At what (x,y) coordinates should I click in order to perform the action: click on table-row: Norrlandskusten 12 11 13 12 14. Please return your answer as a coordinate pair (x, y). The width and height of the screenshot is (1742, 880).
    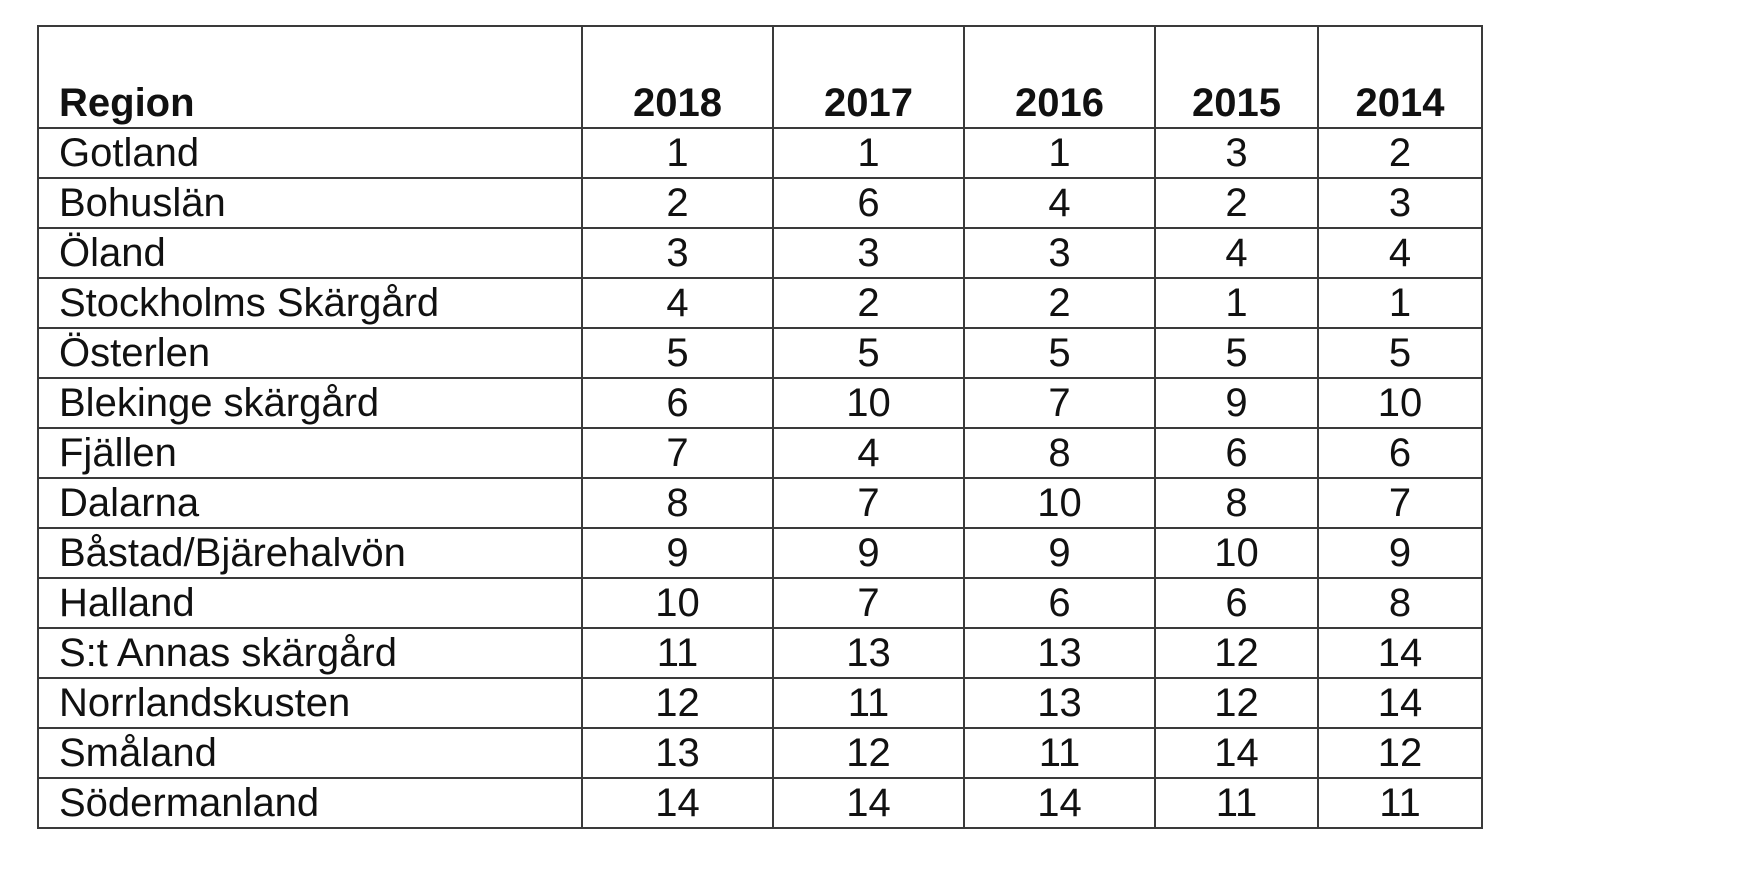
    Looking at the image, I should click on (760, 703).